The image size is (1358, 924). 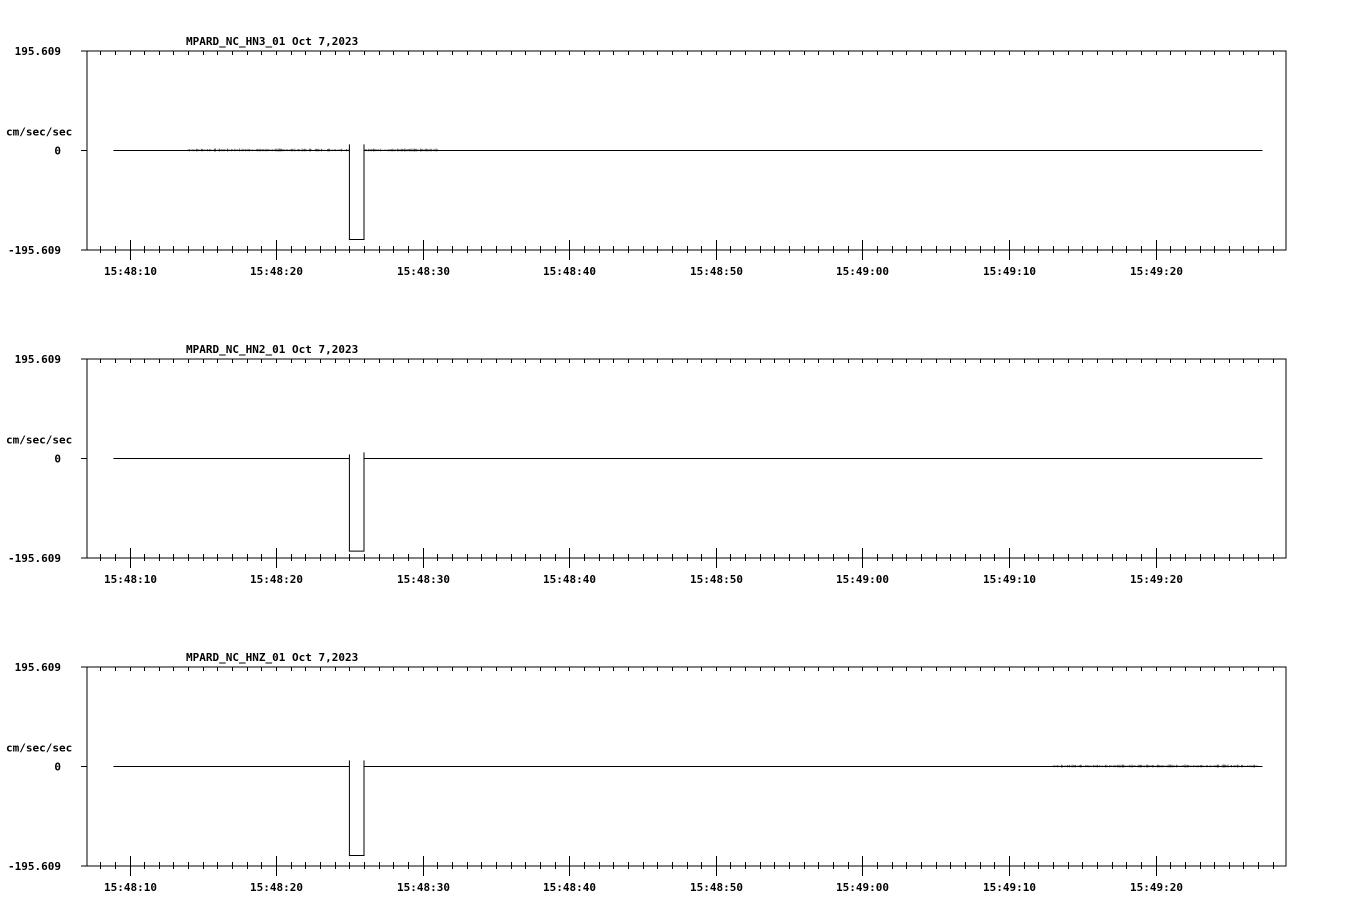 What do you see at coordinates (272, 349) in the screenshot?
I see `chart-title: MPARD_NC_HN2_01 Oct 7,2023` at bounding box center [272, 349].